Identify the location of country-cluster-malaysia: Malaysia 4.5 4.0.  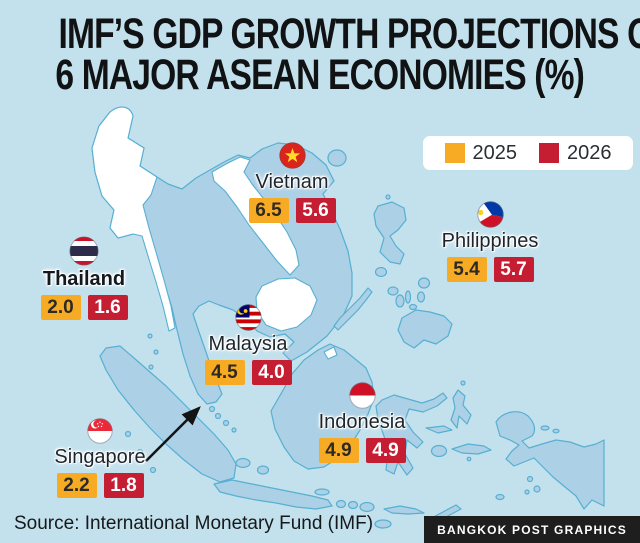
(248, 344).